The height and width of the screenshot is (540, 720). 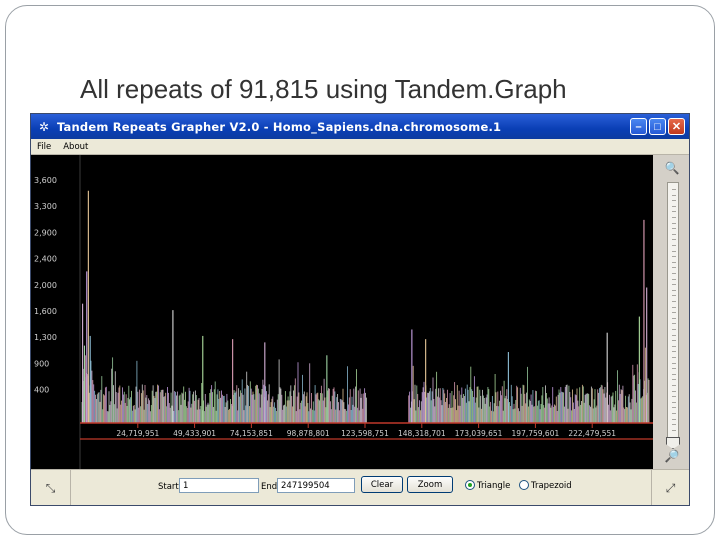 I want to click on y-tick-label: 2,000, so click(x=45, y=285).